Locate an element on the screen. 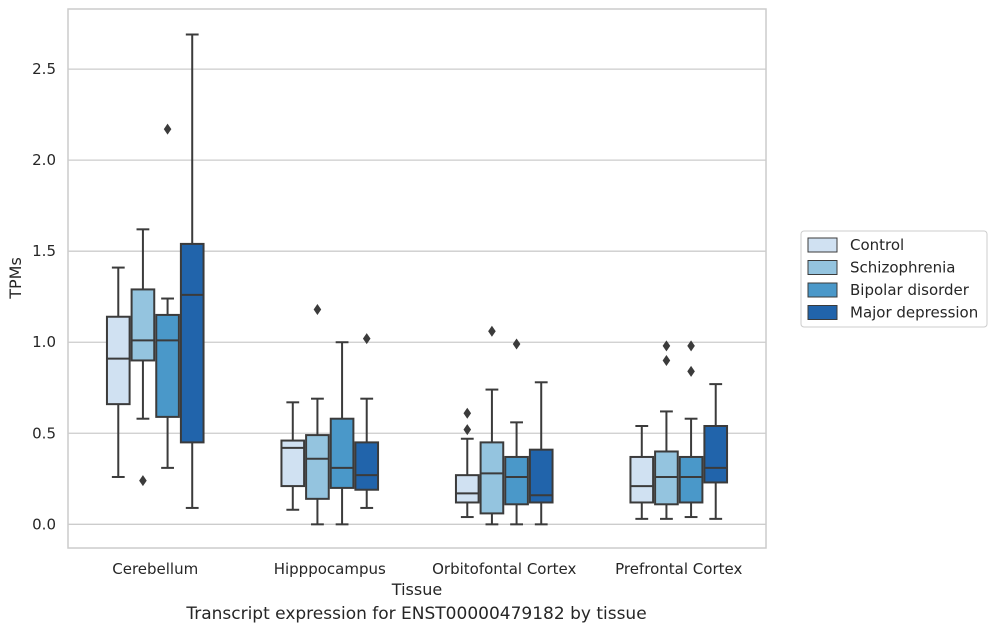  y-tick-label: 2.5 is located at coordinates (44, 69).